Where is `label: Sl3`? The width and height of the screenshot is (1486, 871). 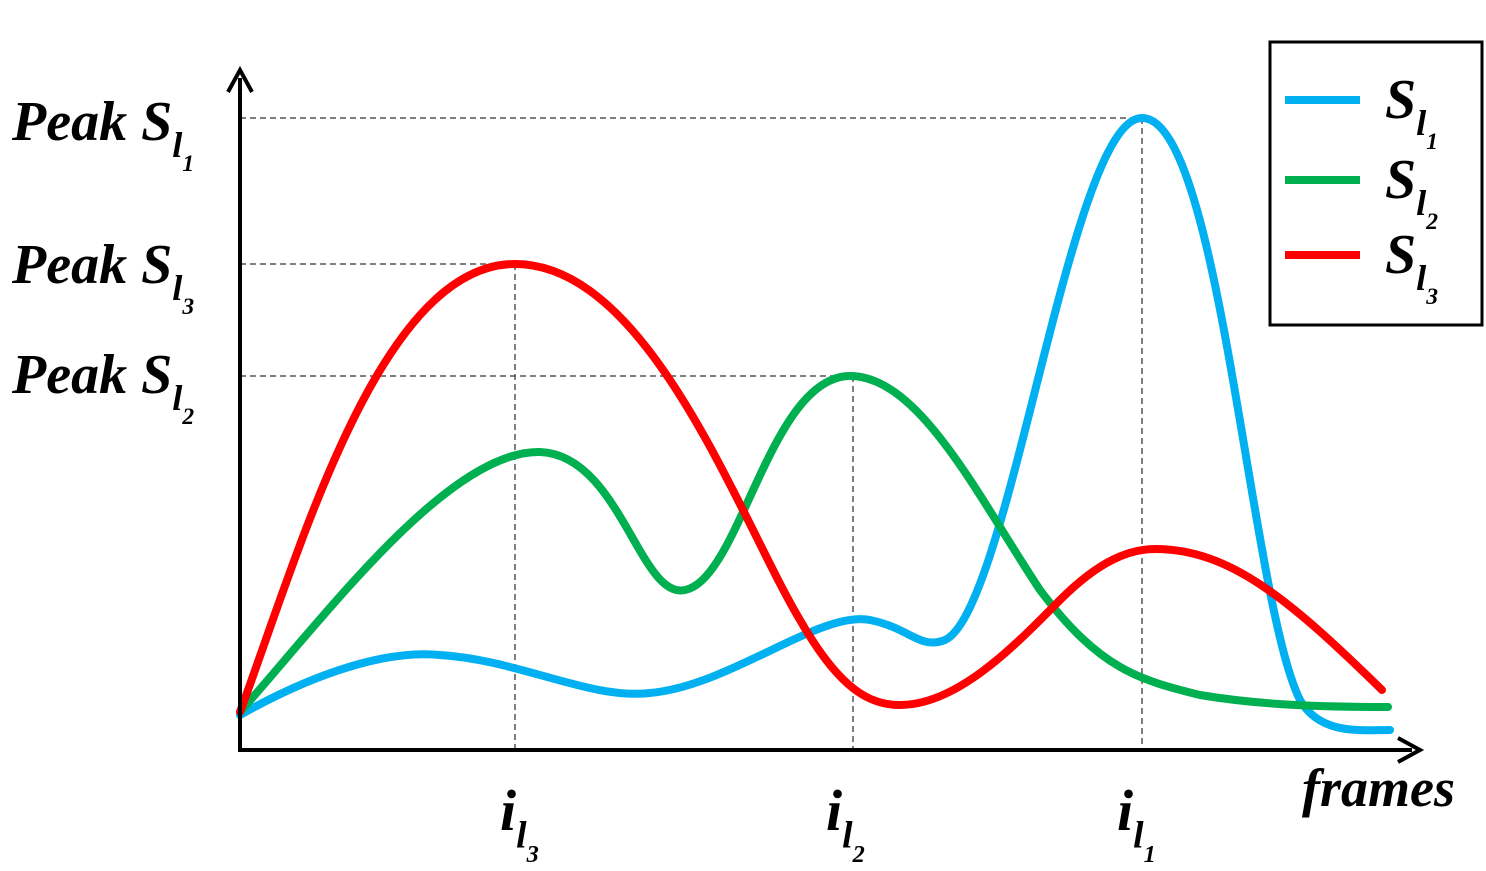 label: Sl3 is located at coordinates (1411, 267).